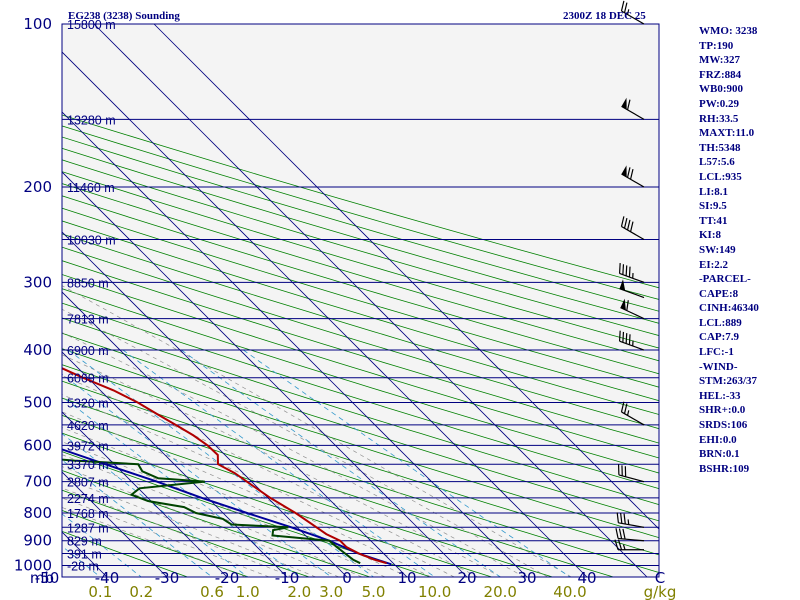 The height and width of the screenshot is (600, 800). Describe the element at coordinates (716, 45) in the screenshot. I see `index-item: TP:190` at that location.